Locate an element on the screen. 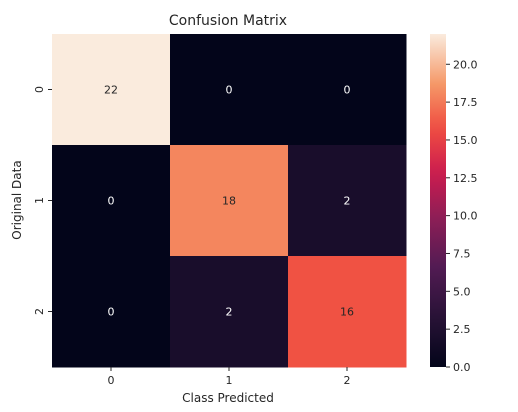 The width and height of the screenshot is (518, 412). colorbar-tick-label: 10.0 is located at coordinates (465, 216).